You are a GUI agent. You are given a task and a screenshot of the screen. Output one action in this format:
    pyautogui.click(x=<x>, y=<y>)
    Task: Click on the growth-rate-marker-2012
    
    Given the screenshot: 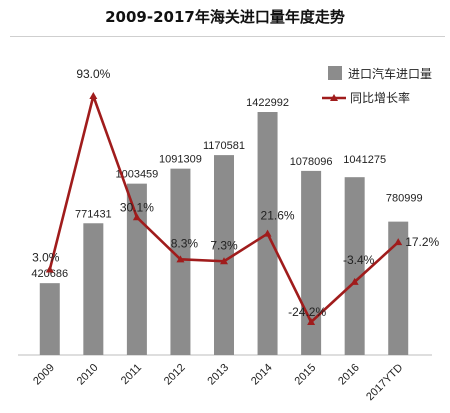 What is the action you would take?
    pyautogui.click(x=180, y=259)
    